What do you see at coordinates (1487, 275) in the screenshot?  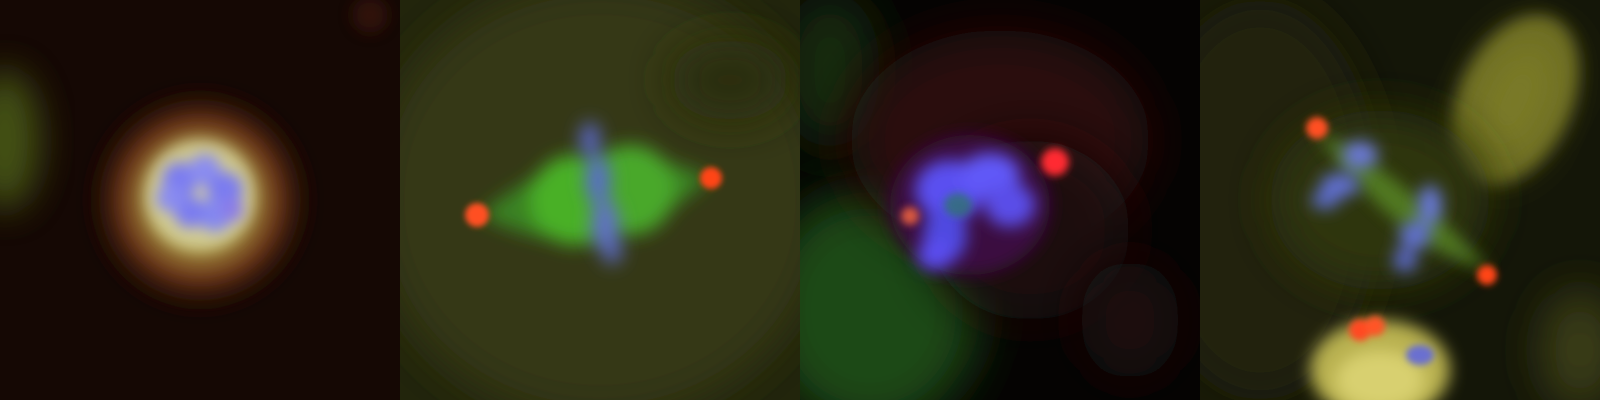 I see `centrosome-lower-right` at bounding box center [1487, 275].